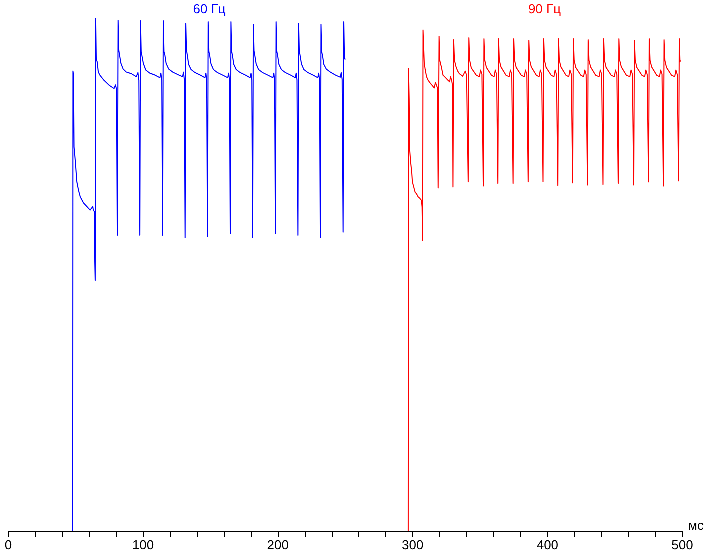 The image size is (711, 560). Describe the element at coordinates (696, 525) in the screenshot. I see `x-axis-title: мс` at that location.